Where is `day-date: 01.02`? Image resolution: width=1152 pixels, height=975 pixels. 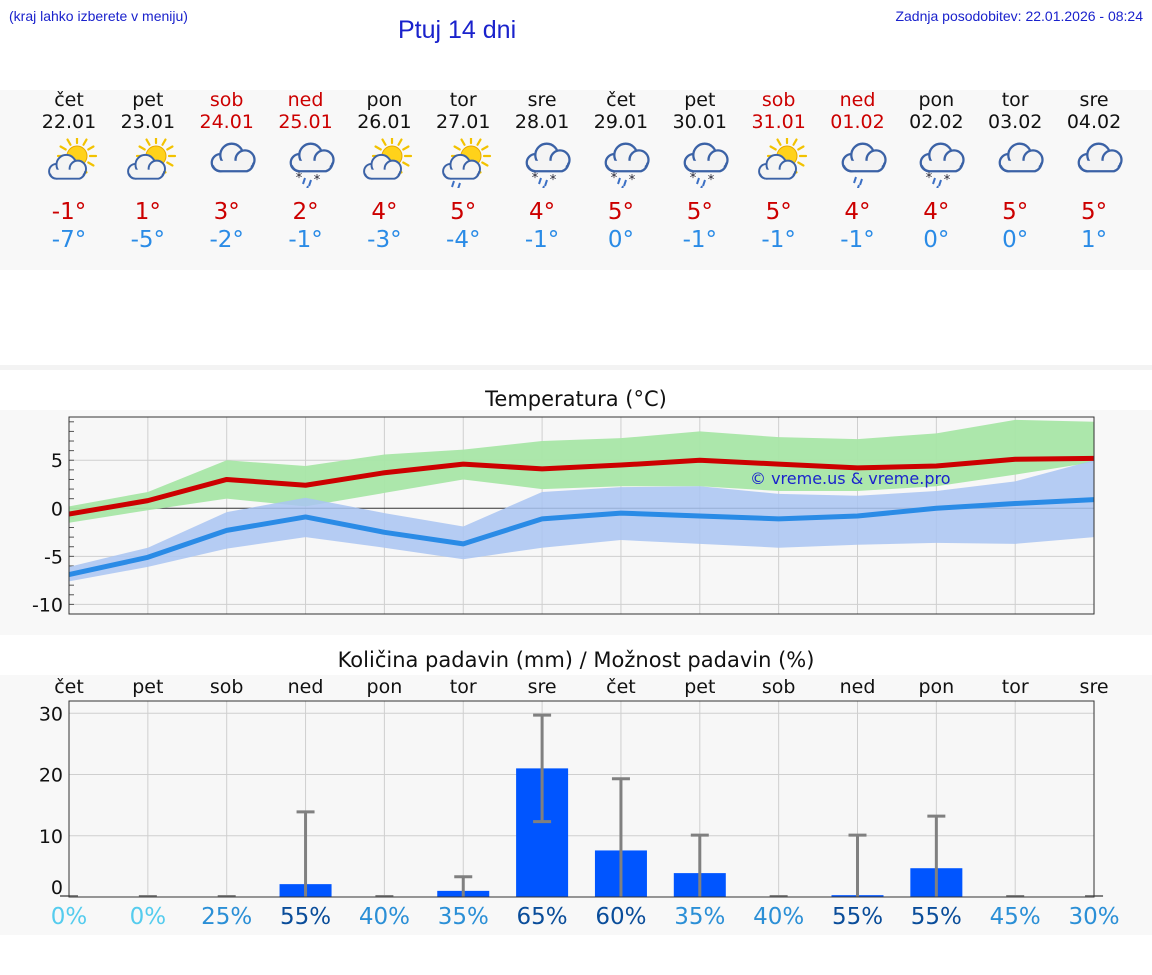 day-date: 01.02 is located at coordinates (857, 122).